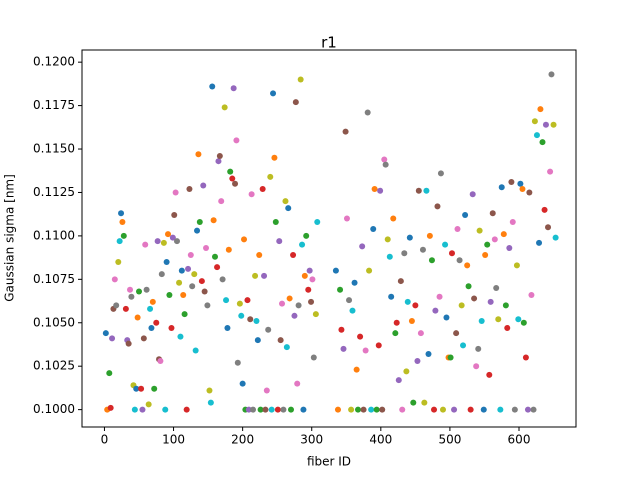 The image size is (640, 480). What do you see at coordinates (54, 192) in the screenshot?
I see `y-tick-label: 0.1125` at bounding box center [54, 192].